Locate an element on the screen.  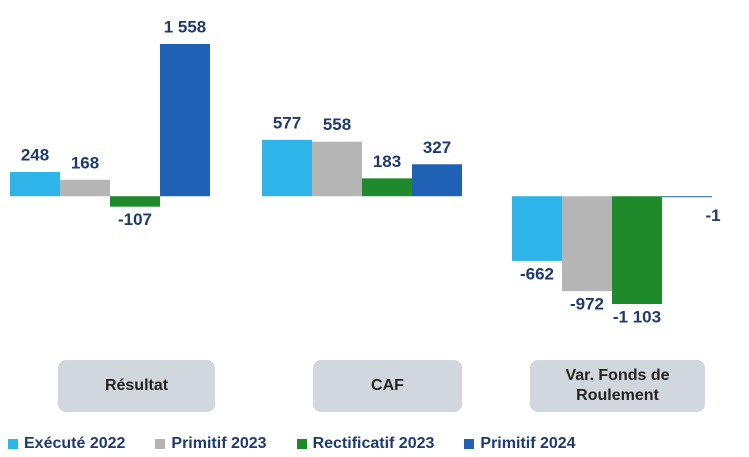
data-label: -972 is located at coordinates (587, 304).